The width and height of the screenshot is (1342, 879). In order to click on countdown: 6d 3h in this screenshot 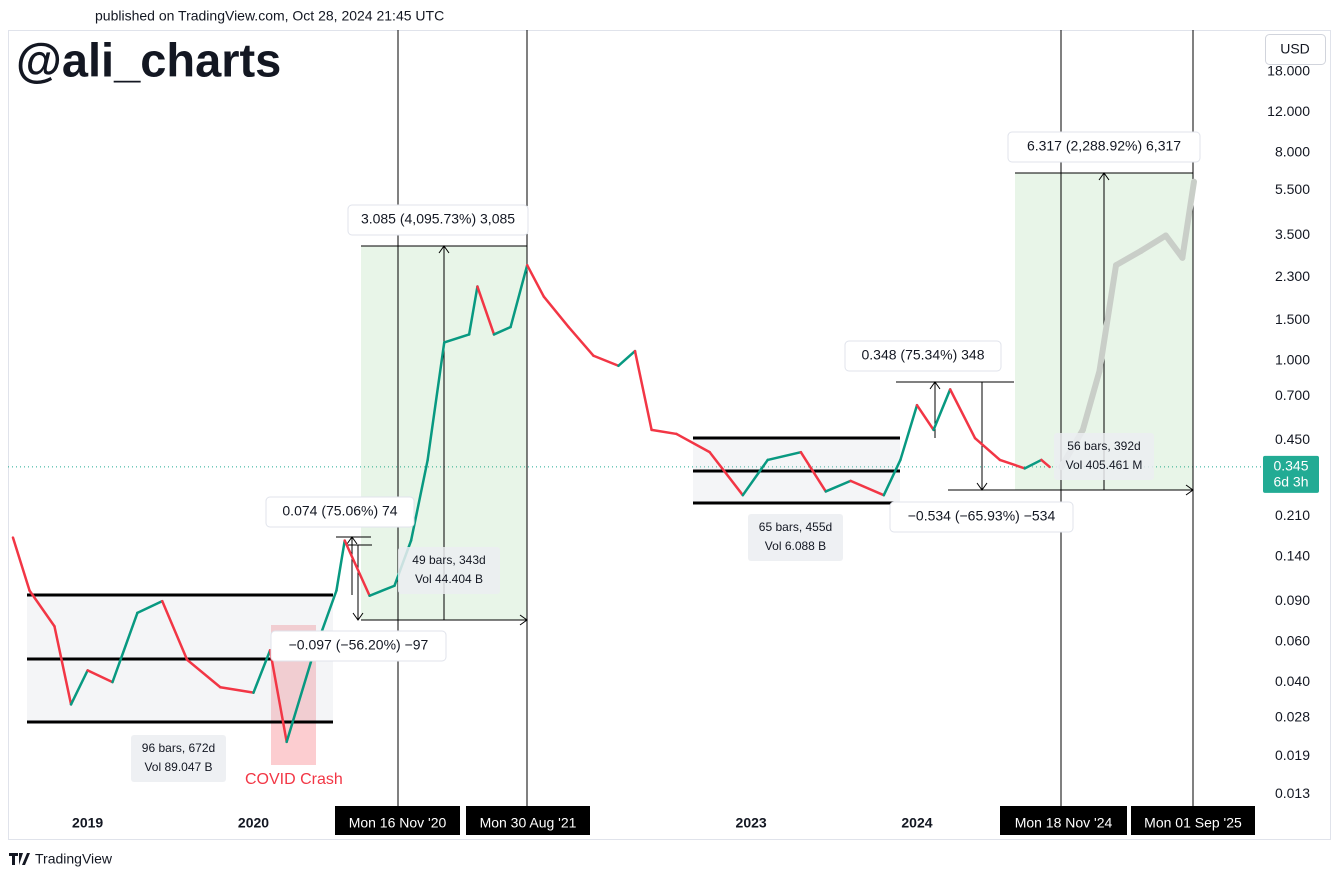, I will do `click(1290, 482)`.